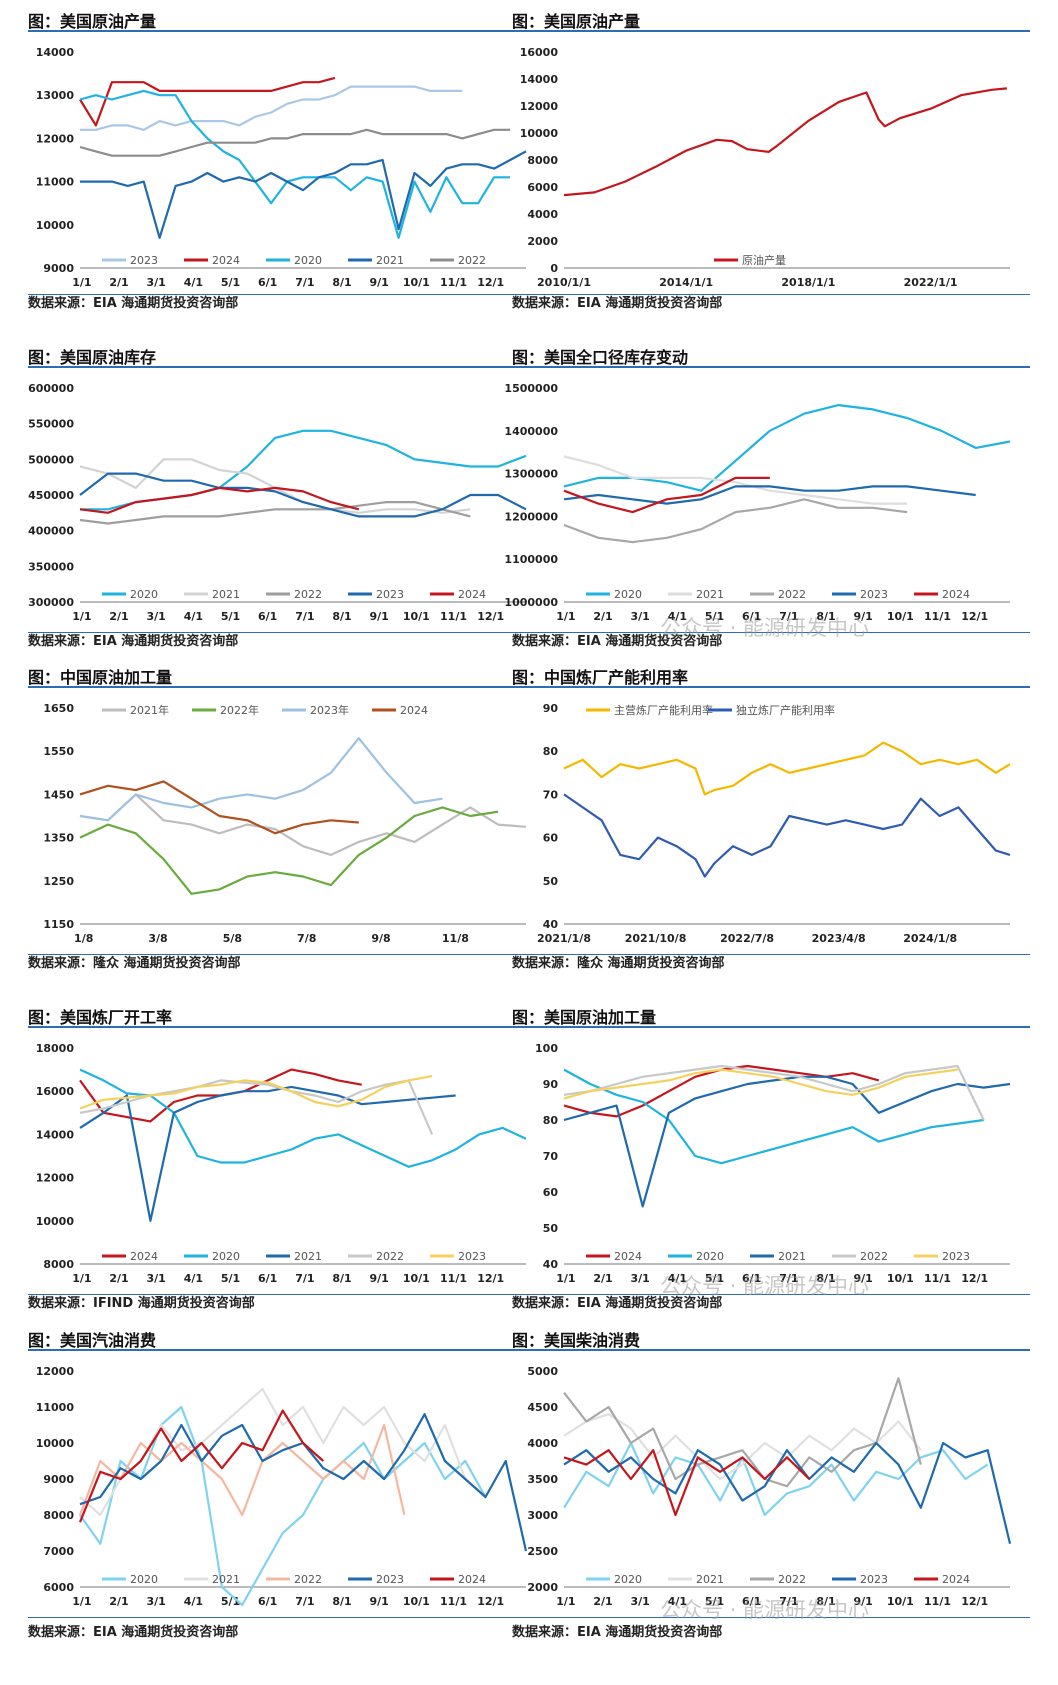  What do you see at coordinates (564, 282) in the screenshot?
I see `x-tick-label: 2010/1/1` at bounding box center [564, 282].